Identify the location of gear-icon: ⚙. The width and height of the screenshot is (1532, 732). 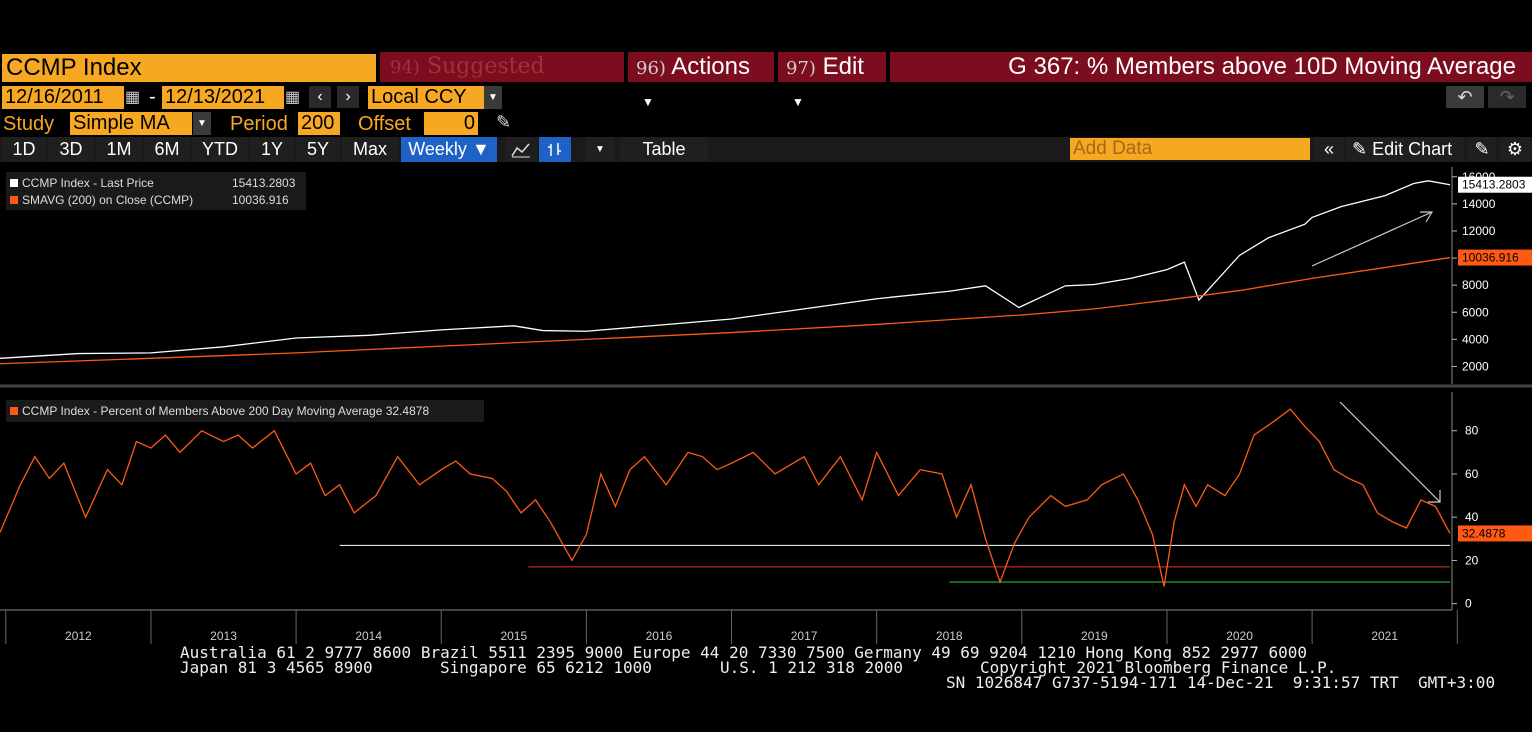
(1515, 149).